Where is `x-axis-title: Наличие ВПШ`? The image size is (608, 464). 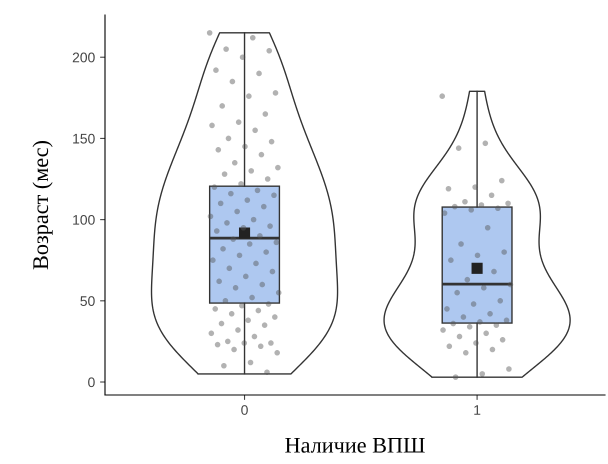
x-axis-title: Наличие ВПШ is located at coordinates (355, 445).